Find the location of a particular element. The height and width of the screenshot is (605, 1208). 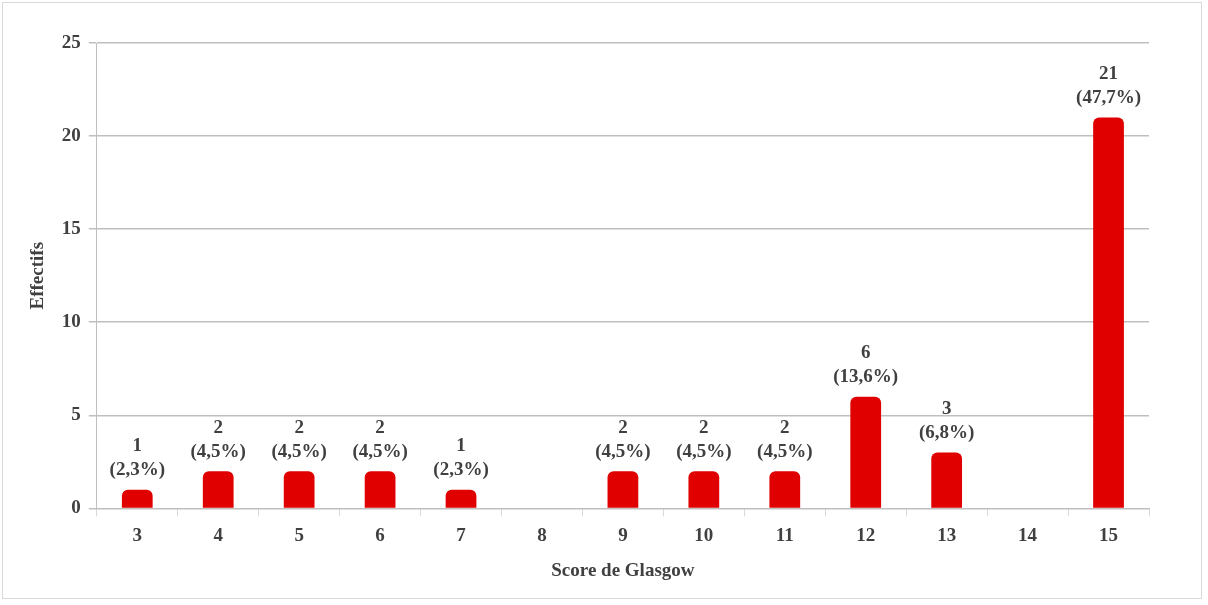

data-label: 6 (13,6%) is located at coordinates (866, 364).